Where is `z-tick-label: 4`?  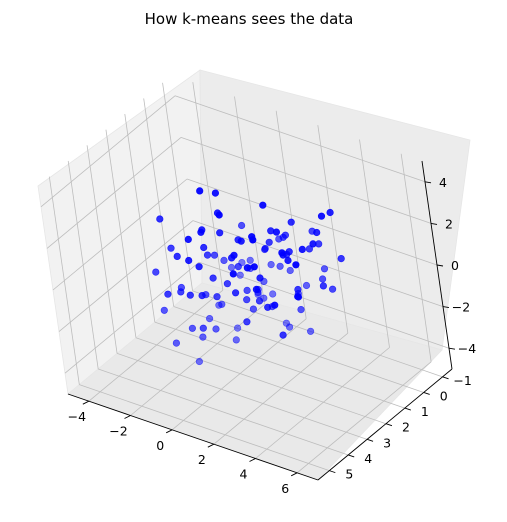 z-tick-label: 4 is located at coordinates (443, 182).